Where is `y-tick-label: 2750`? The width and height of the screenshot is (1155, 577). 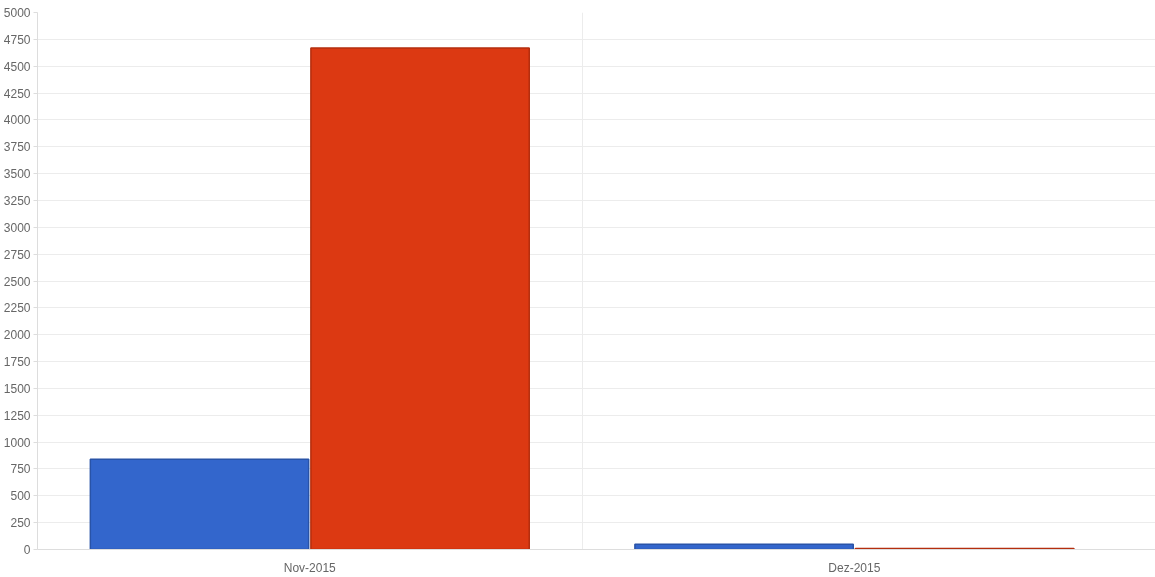 y-tick-label: 2750 is located at coordinates (17, 254).